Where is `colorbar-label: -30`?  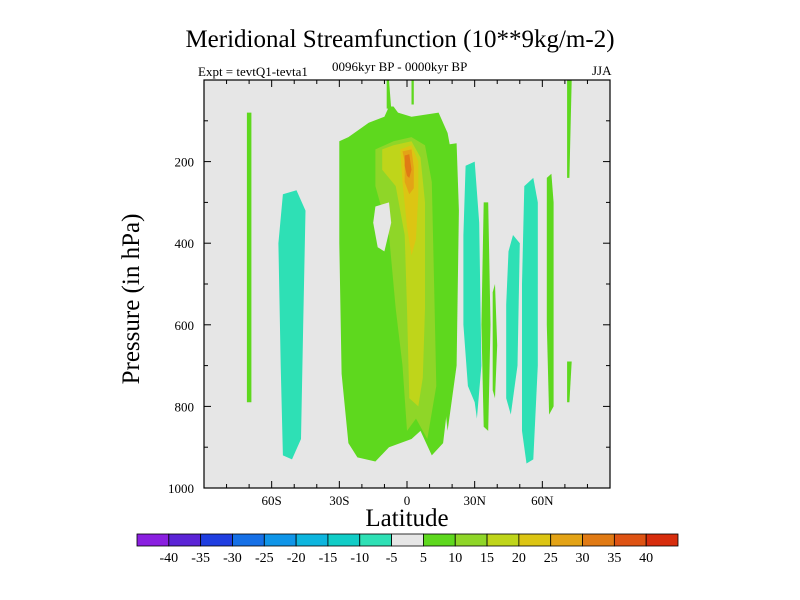
colorbar-label: -30 is located at coordinates (232, 558).